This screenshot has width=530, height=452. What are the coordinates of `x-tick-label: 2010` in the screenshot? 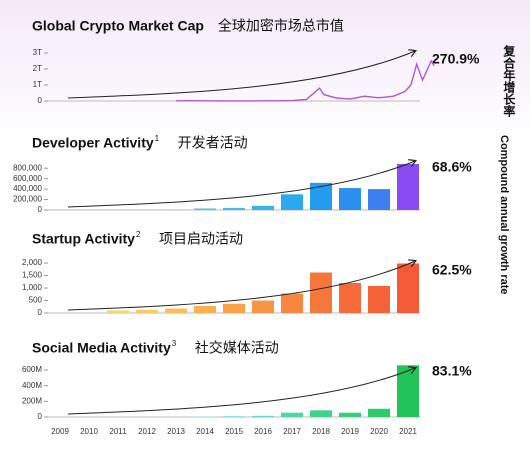 It's located at (89, 431).